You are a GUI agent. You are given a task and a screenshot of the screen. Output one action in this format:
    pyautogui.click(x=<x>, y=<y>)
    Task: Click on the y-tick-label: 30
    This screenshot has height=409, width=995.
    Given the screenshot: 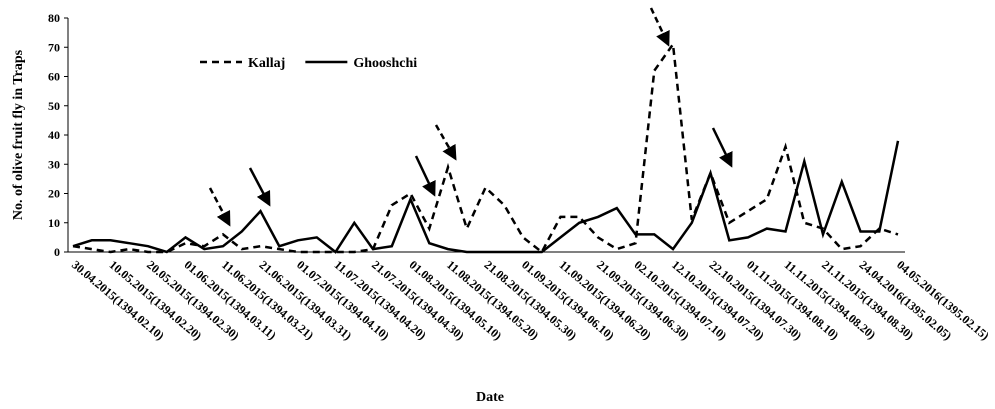 What is the action you would take?
    pyautogui.click(x=54, y=164)
    